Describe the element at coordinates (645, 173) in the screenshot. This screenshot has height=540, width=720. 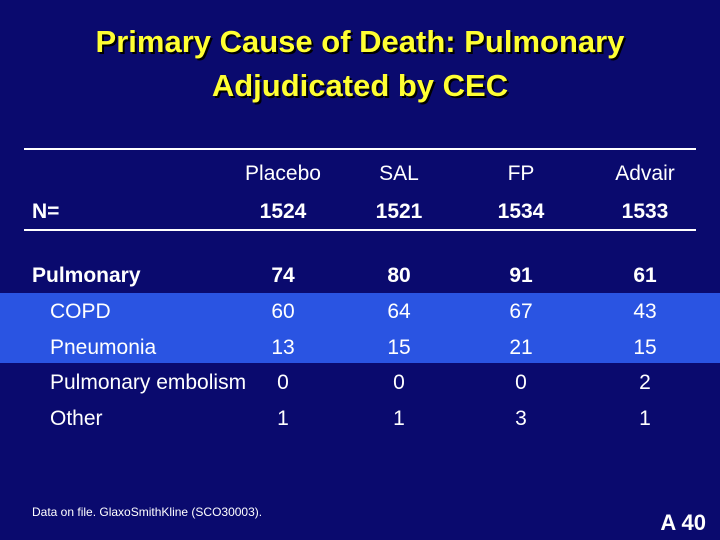
I see `column-header-advair: Advair` at that location.